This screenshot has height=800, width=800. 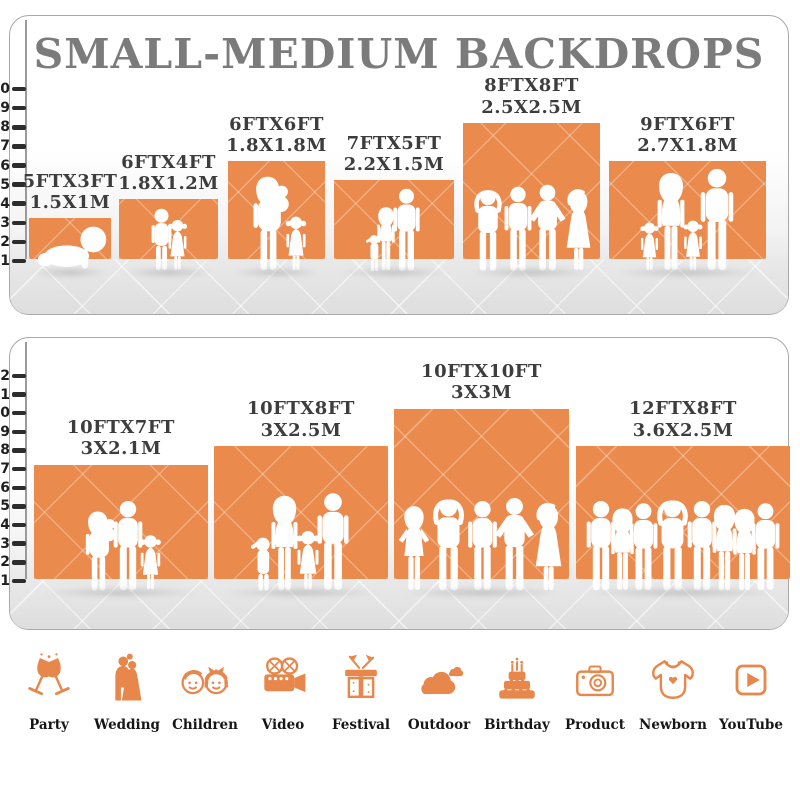 What do you see at coordinates (439, 680) in the screenshot?
I see `outdoor-icon` at bounding box center [439, 680].